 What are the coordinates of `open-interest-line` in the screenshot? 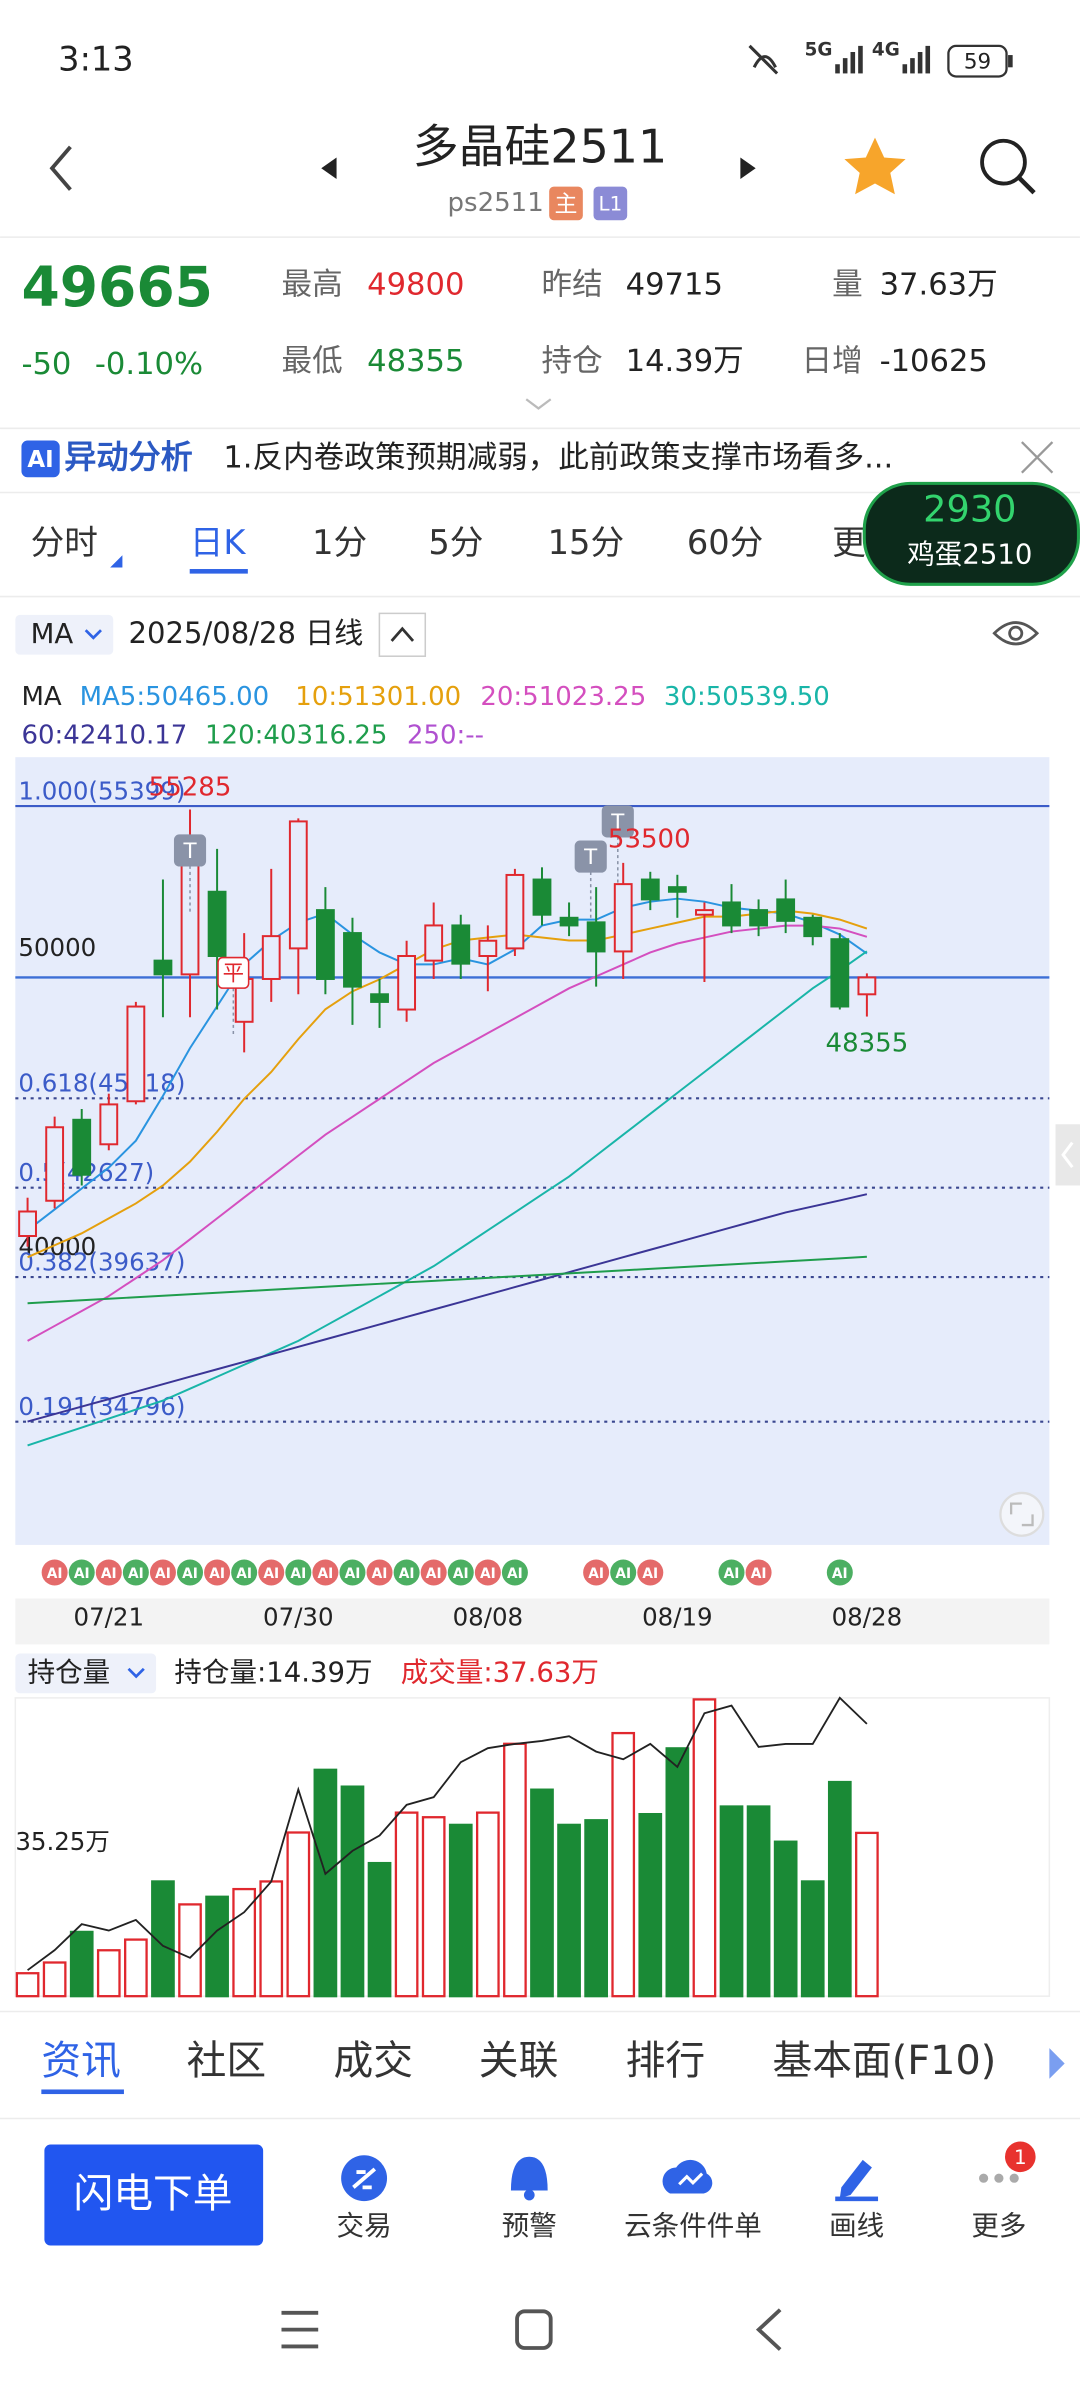 It's located at (447, 1833).